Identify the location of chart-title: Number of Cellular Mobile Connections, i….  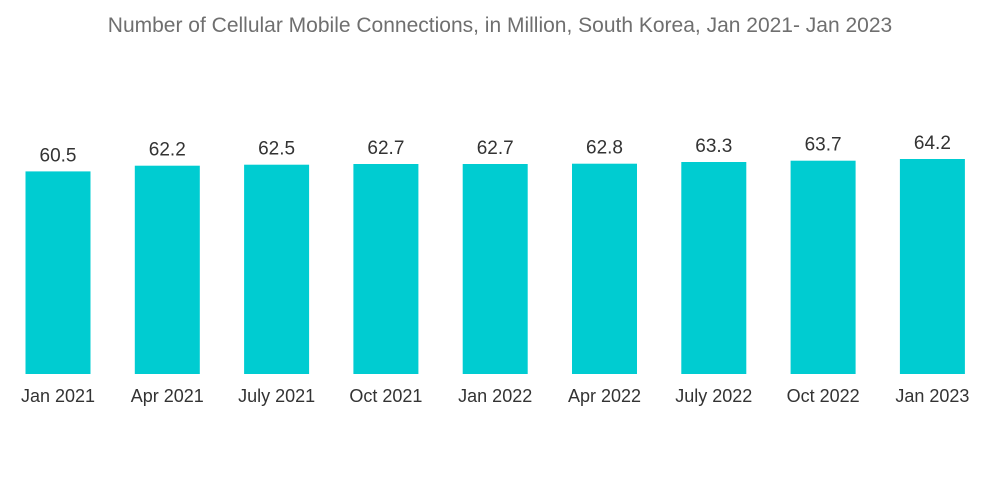
(500, 25).